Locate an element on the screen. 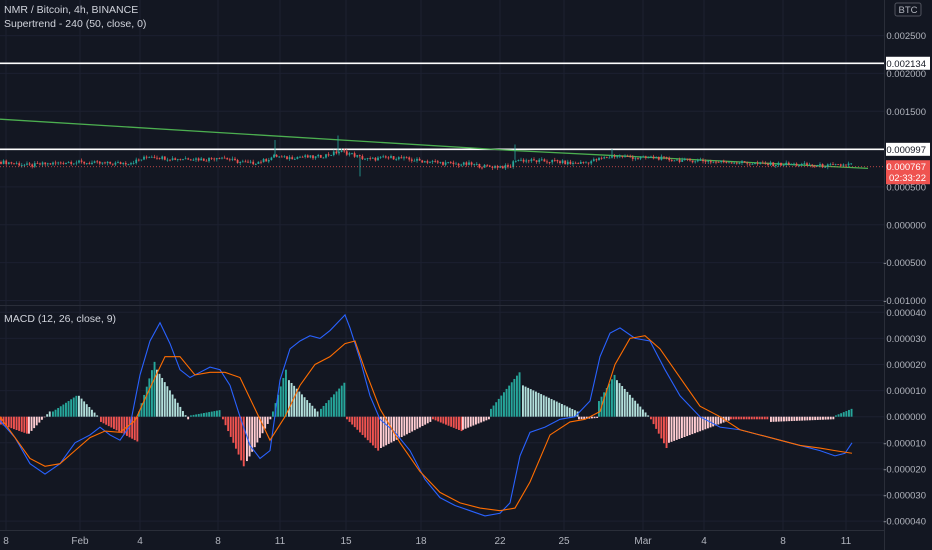 This screenshot has height=550, width=932. currency-badge: BTC is located at coordinates (908, 9).